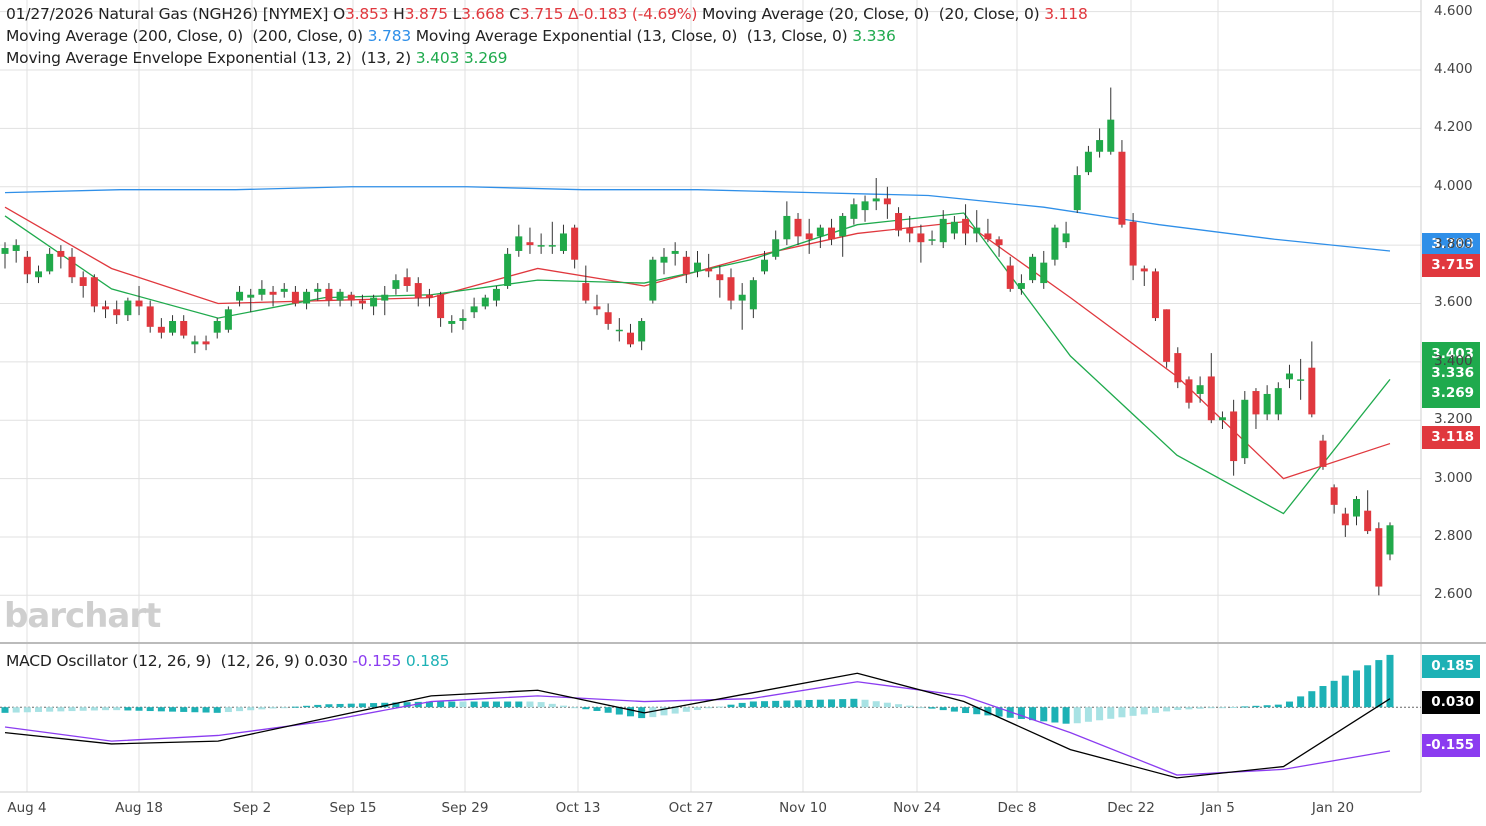 This screenshot has height=826, width=1486. What do you see at coordinates (1453, 360) in the screenshot?
I see `y-tick-label: 3.400` at bounding box center [1453, 360].